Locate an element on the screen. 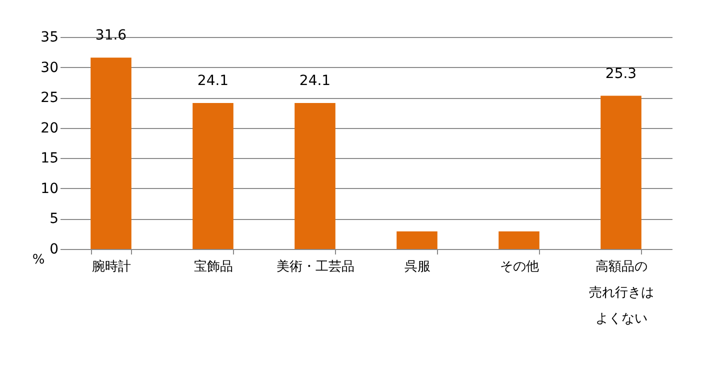 This screenshot has width=703, height=376. y-tick-label: 15 is located at coordinates (49, 158).